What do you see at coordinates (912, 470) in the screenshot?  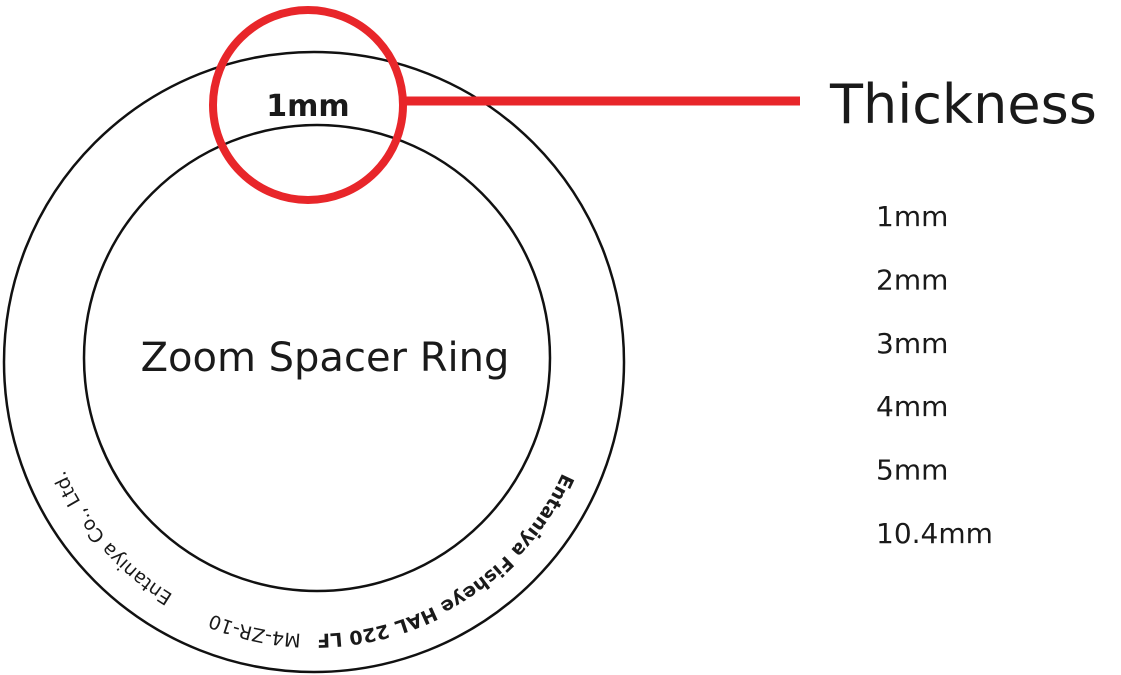 I see `thickness-option: 5mm` at bounding box center [912, 470].